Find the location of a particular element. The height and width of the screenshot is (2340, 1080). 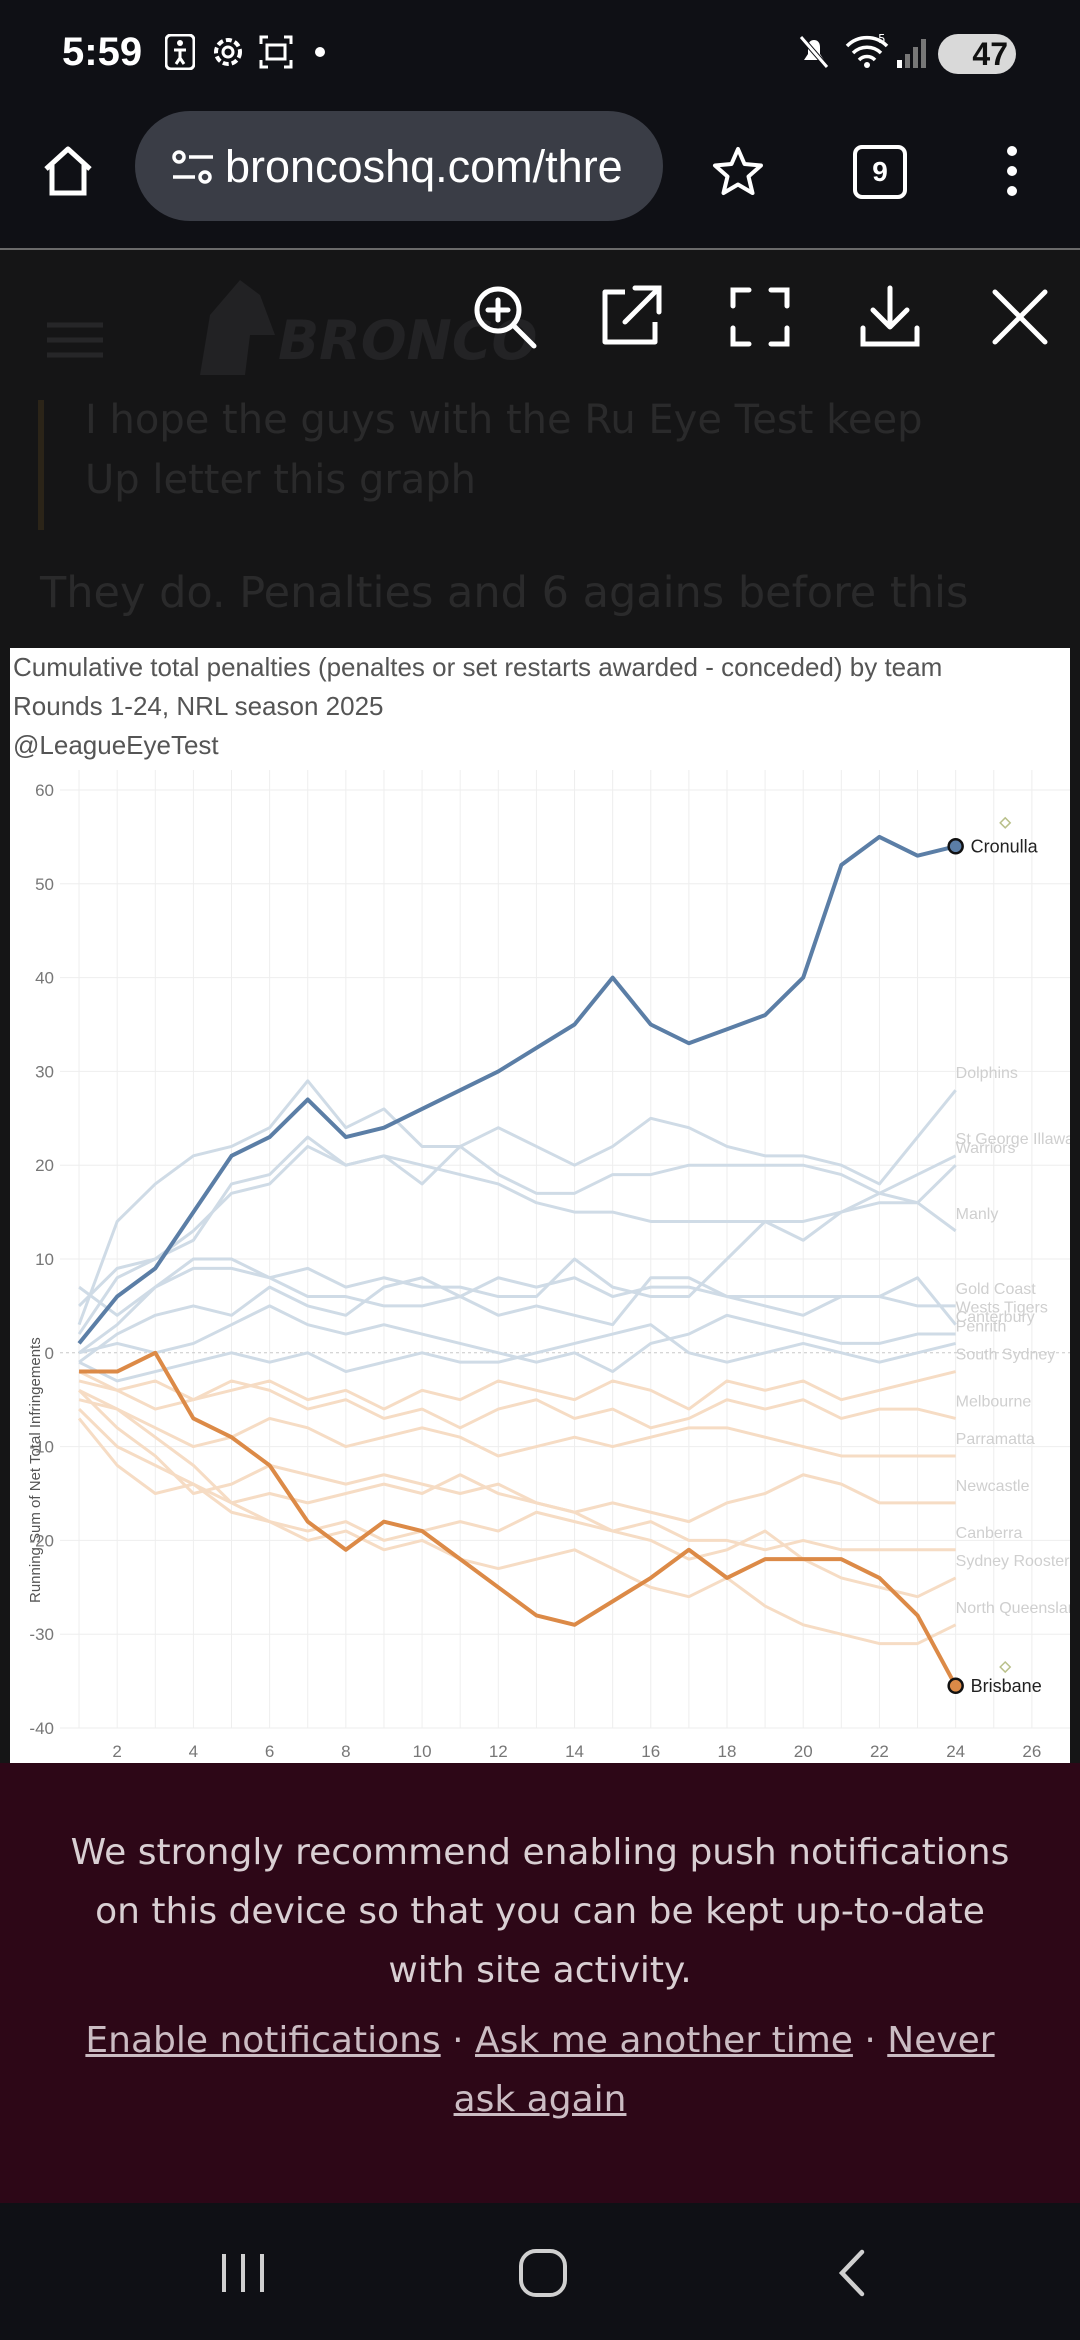

series-label: Manly is located at coordinates (977, 1214).